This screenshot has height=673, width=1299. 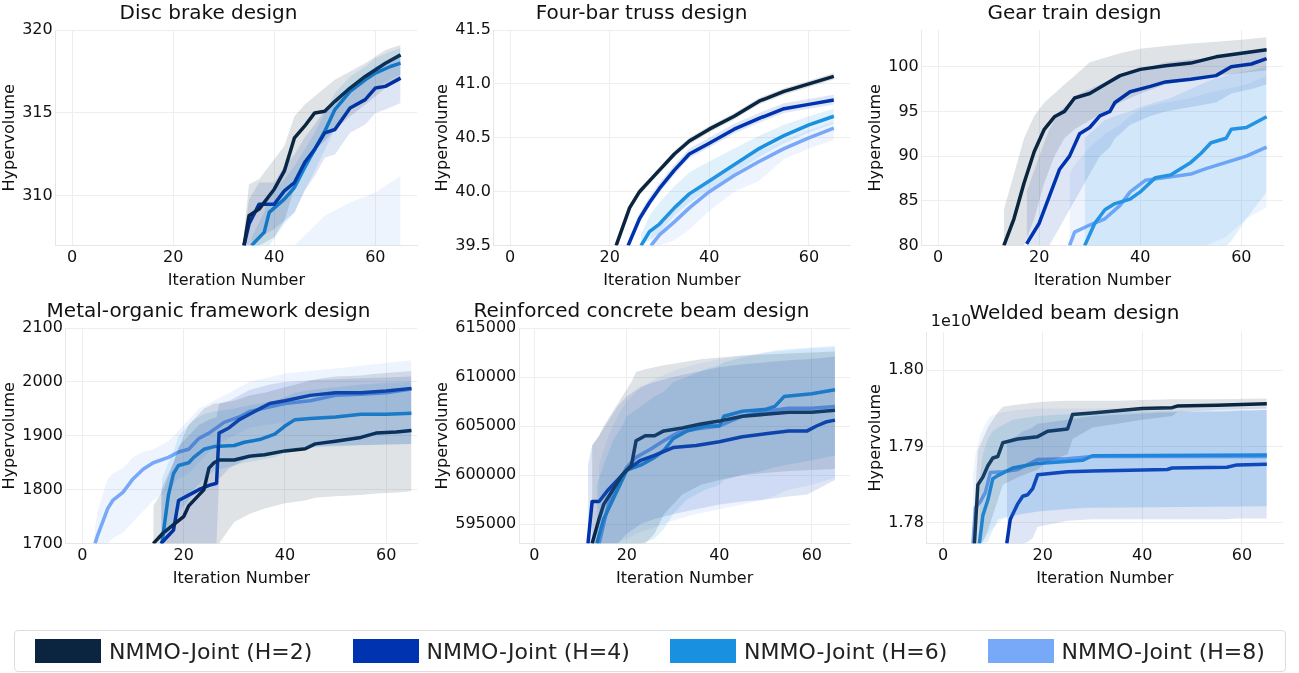 What do you see at coordinates (908, 155) in the screenshot?
I see `y-tick-label: 90` at bounding box center [908, 155].